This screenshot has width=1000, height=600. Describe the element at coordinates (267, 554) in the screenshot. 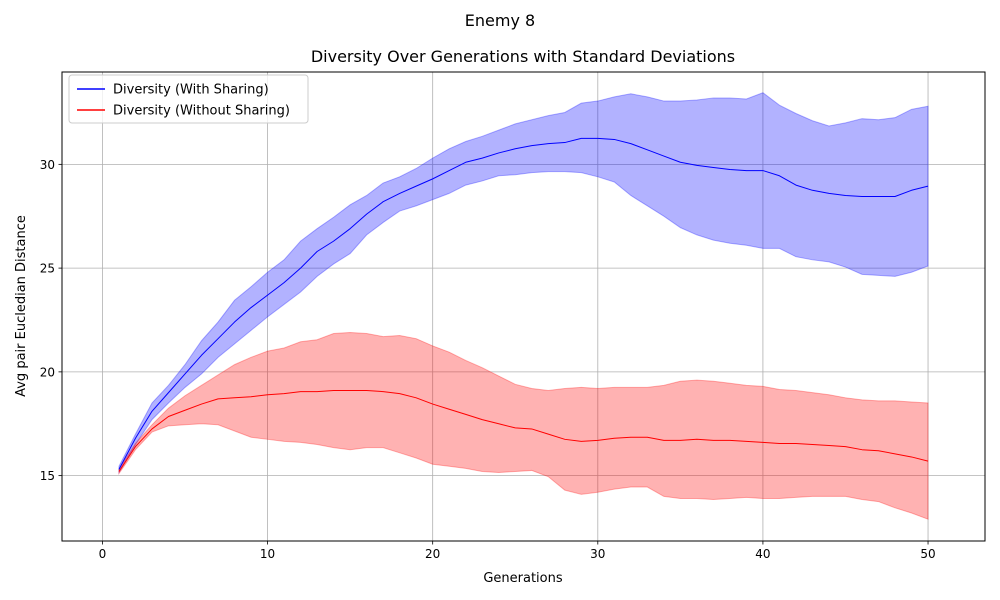

I see `x-tick-label: 10` at that location.